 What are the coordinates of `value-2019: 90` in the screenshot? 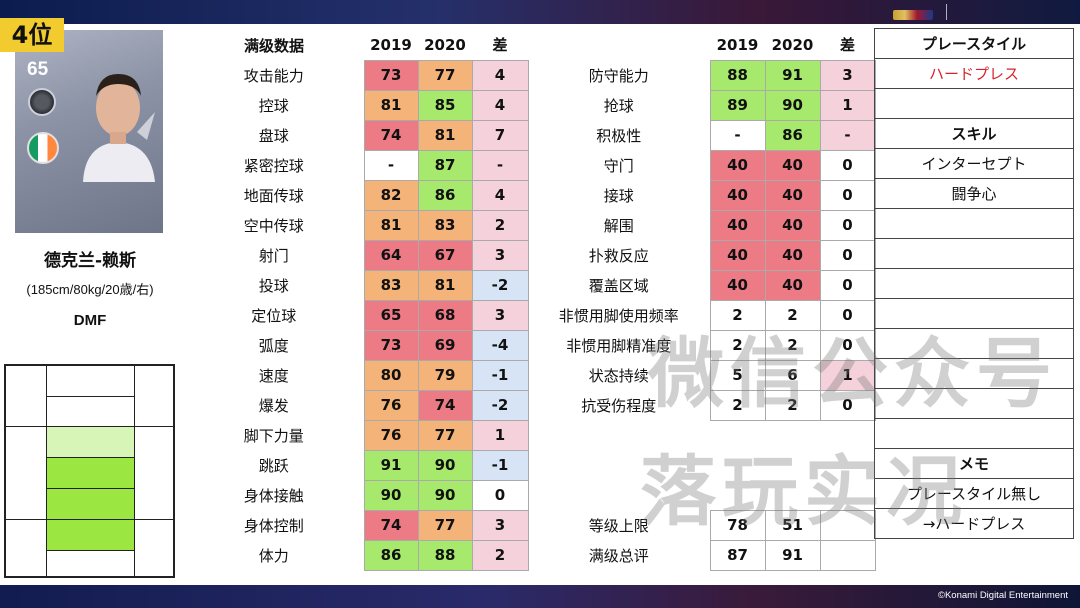 It's located at (391, 495).